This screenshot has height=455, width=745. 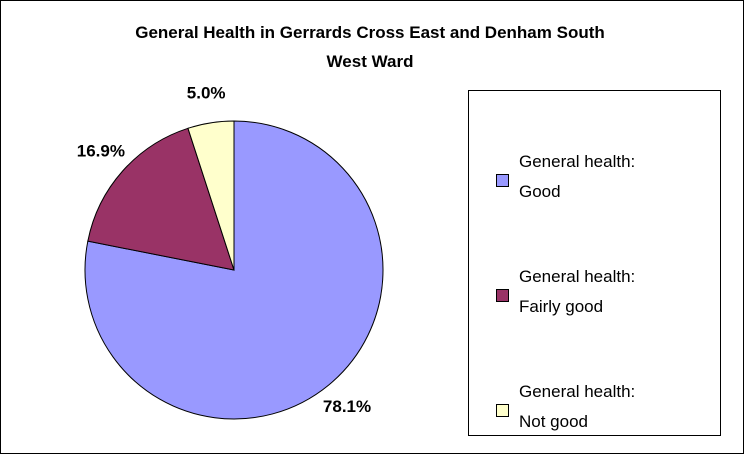 What do you see at coordinates (577, 291) in the screenshot?
I see `legend-label: General health: Fairly good` at bounding box center [577, 291].